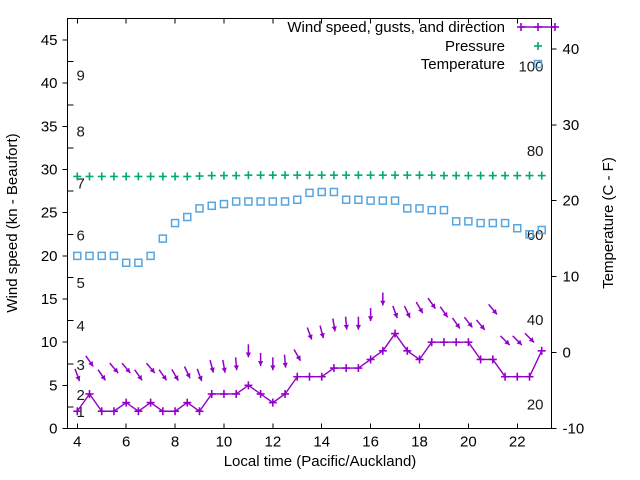  What do you see at coordinates (419, 442) in the screenshot?
I see `x-tick-label: 18` at bounding box center [419, 442].